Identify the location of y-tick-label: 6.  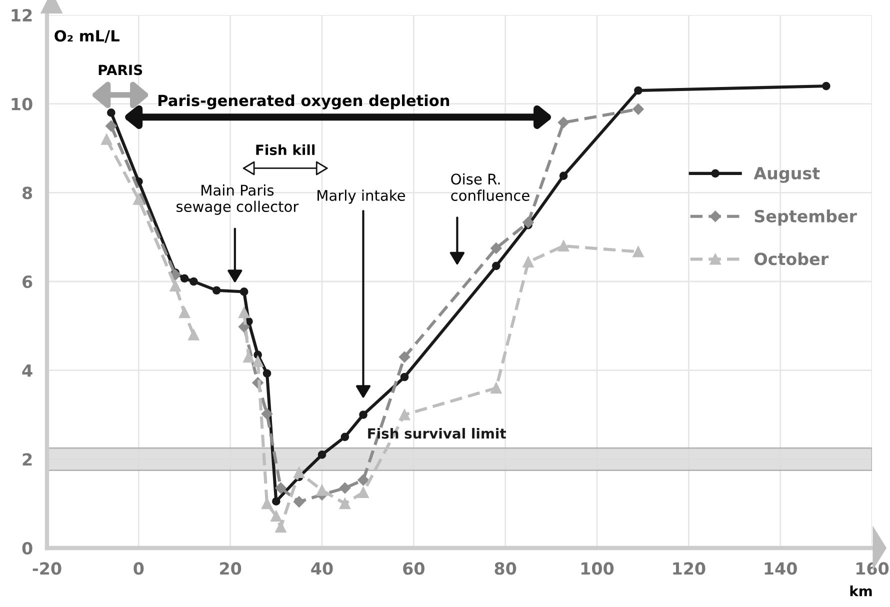
(27, 281).